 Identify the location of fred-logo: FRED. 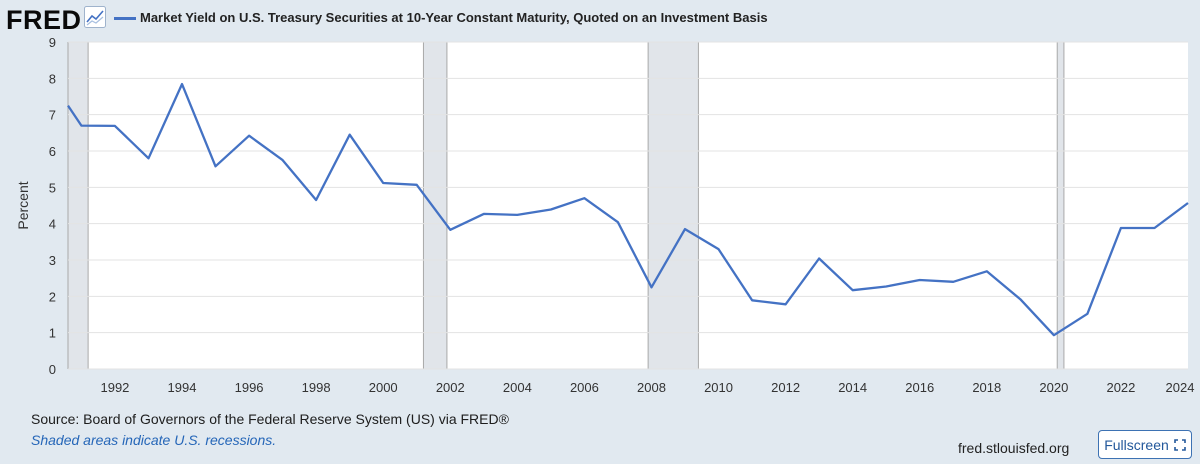
(44, 20).